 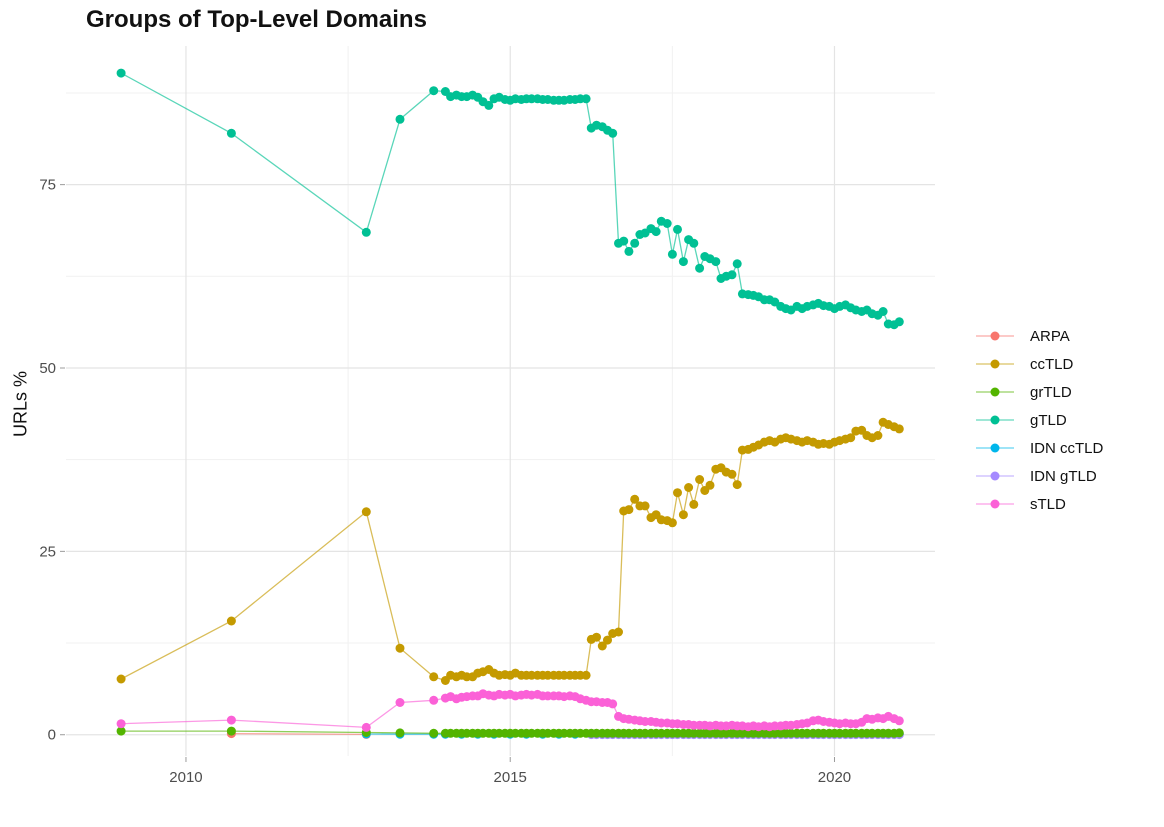 What do you see at coordinates (1063, 476) in the screenshot?
I see `legend-label: IDN gTLD` at bounding box center [1063, 476].